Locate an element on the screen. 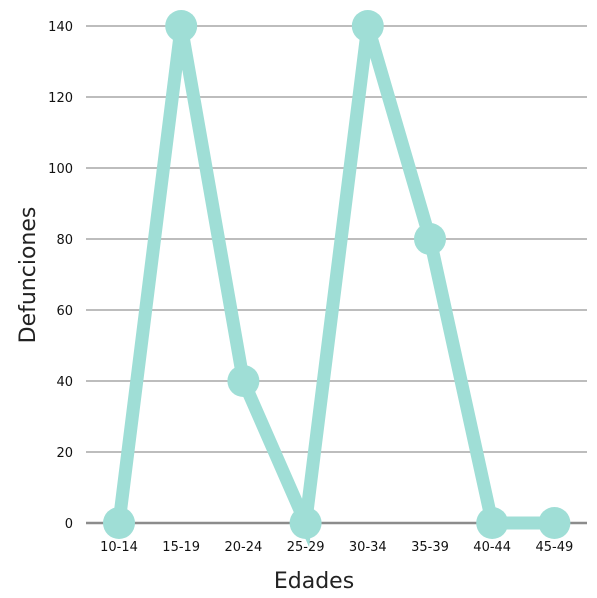 The image size is (597, 598). x-tick-label: 35-39 is located at coordinates (430, 547).